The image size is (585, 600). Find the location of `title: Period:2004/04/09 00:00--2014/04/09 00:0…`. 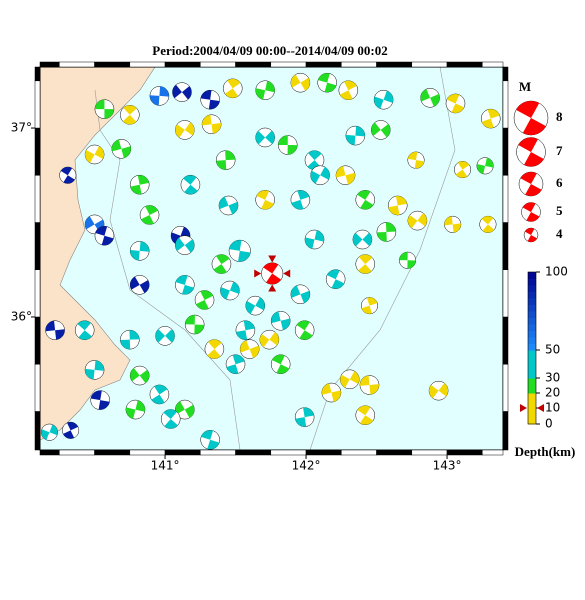

title: Period:2004/04/09 00:00--2014/04/09 00:0… is located at coordinates (269, 50).